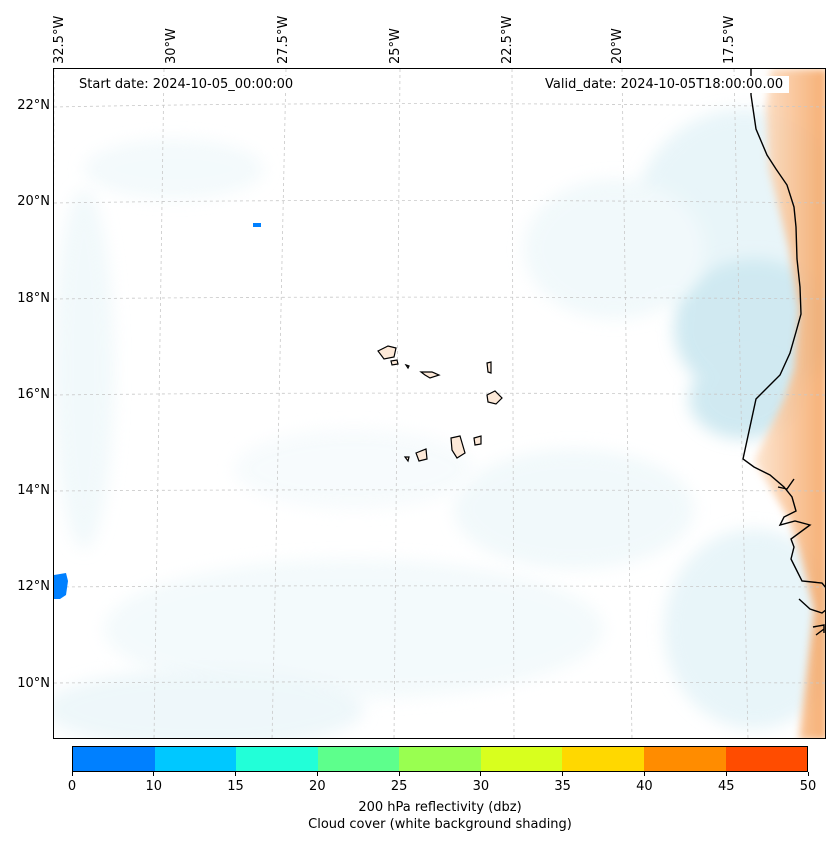  What do you see at coordinates (186, 84) in the screenshot?
I see `start-date-label: Start date: 2024-10-05_00:00:00` at bounding box center [186, 84].